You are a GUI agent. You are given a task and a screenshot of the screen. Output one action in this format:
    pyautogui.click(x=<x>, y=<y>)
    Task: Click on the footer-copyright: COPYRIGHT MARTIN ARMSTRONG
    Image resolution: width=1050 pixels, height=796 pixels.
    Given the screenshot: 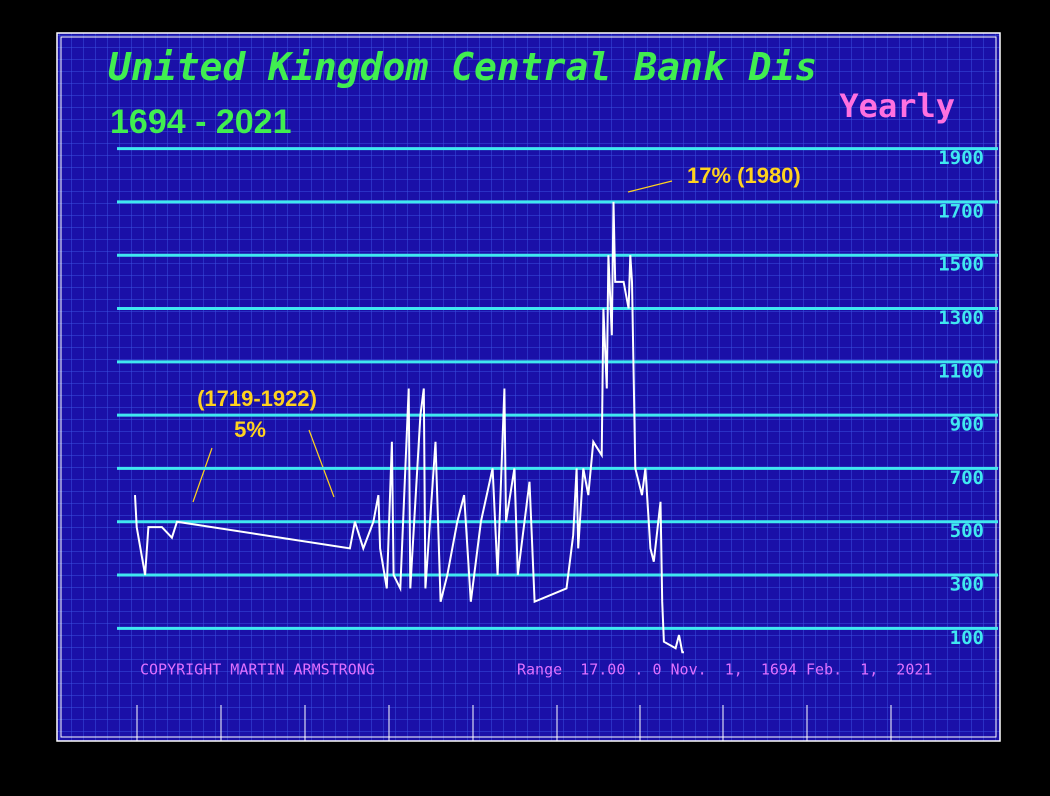 What is the action you would take?
    pyautogui.click(x=257, y=670)
    